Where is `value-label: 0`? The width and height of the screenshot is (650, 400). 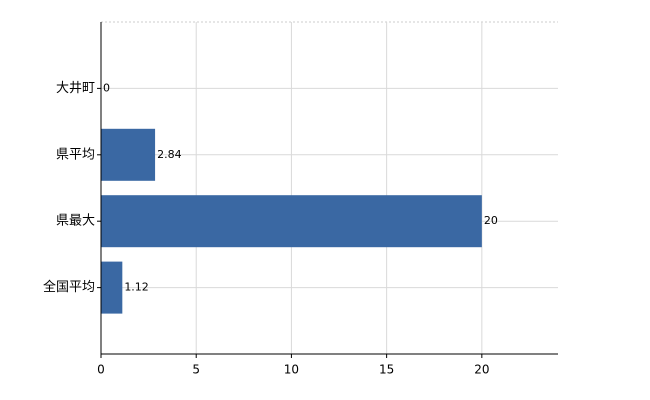 value-label: 0 is located at coordinates (106, 87).